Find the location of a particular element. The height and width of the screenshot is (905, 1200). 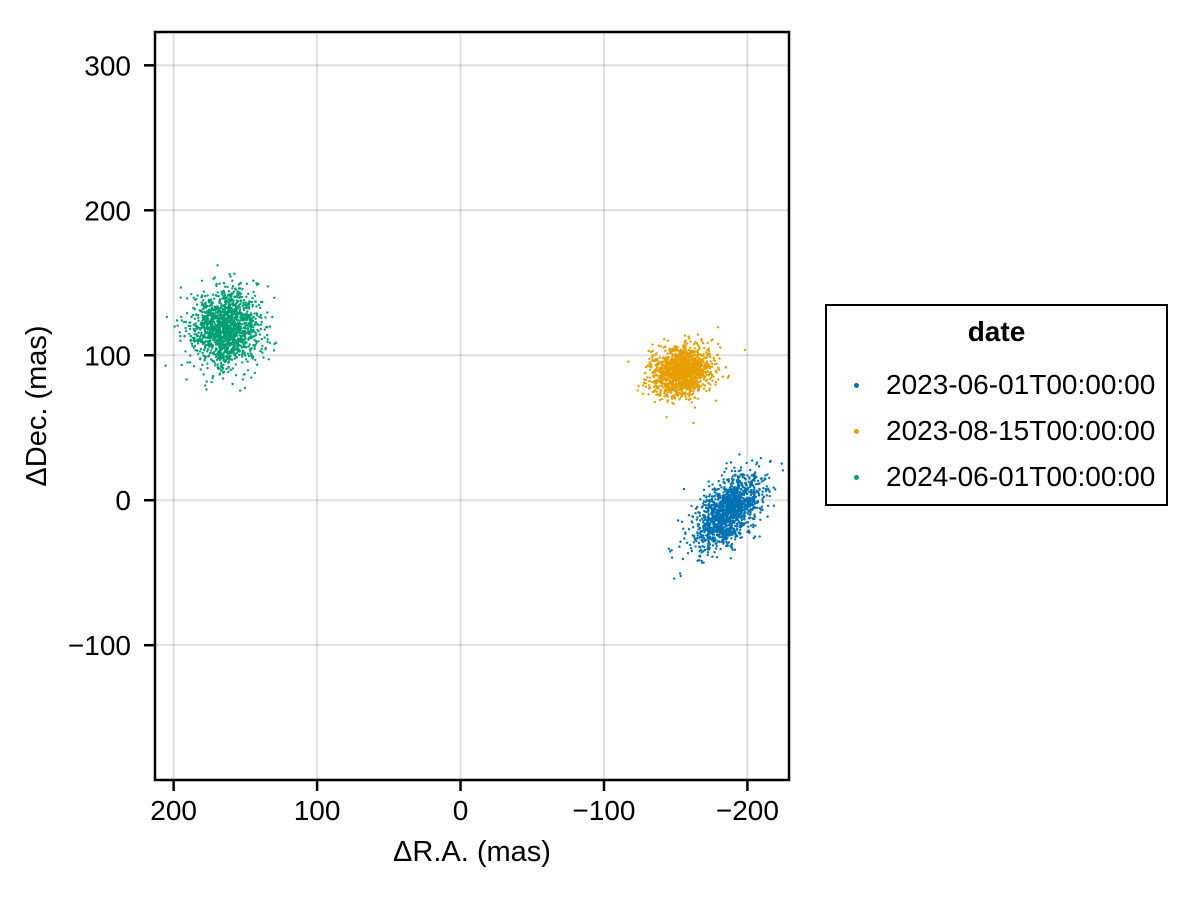

x-tick-label: 0 is located at coordinates (461, 810).